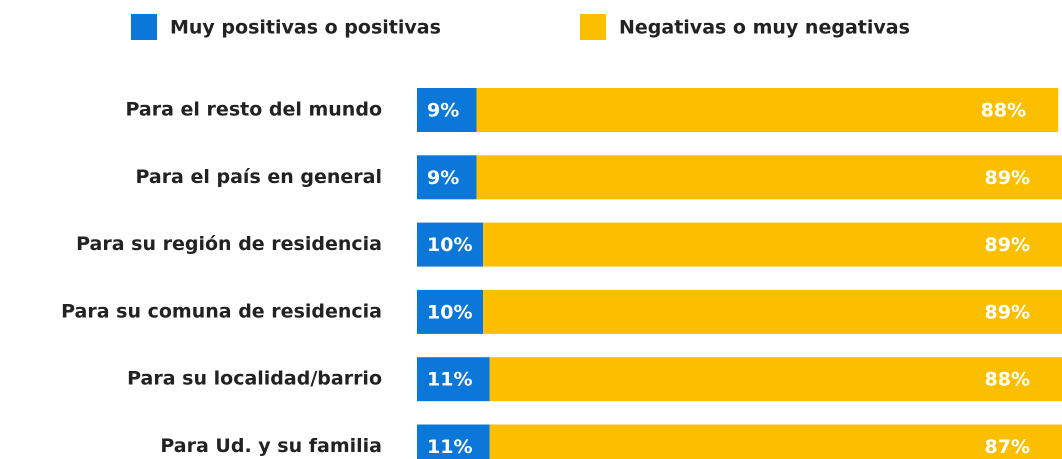 This screenshot has width=1062, height=459. I want to click on category-label: Para su localidad/barrio, so click(254, 379).